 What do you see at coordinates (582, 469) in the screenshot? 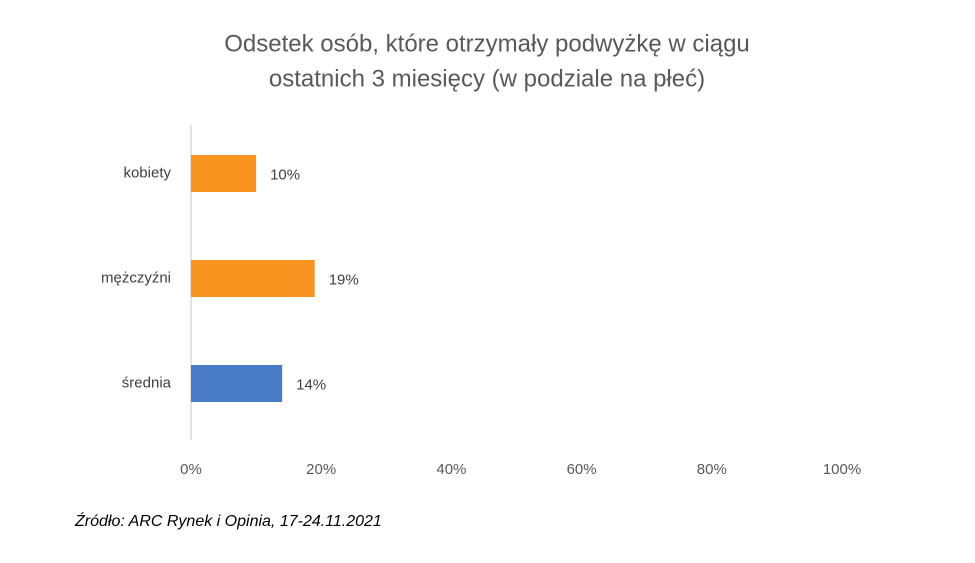
I see `x-tick-label: 60%` at bounding box center [582, 469].